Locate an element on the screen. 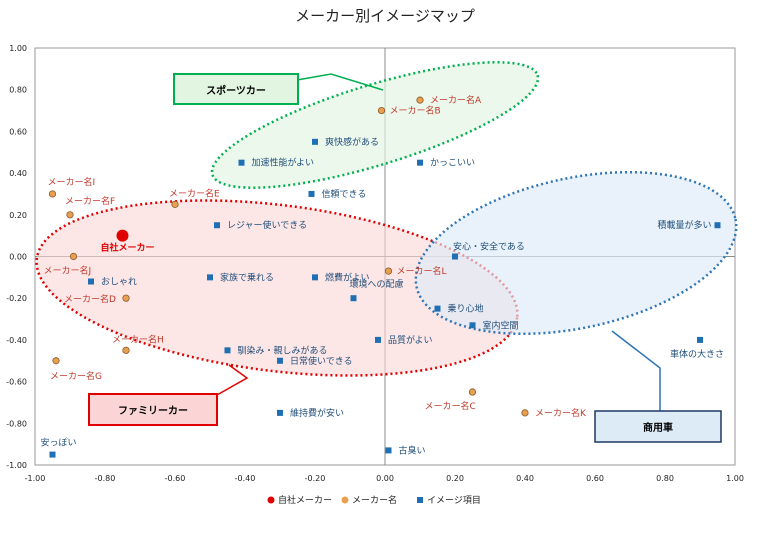 The image size is (770, 535). x-tick-label: 0.00 is located at coordinates (385, 478).